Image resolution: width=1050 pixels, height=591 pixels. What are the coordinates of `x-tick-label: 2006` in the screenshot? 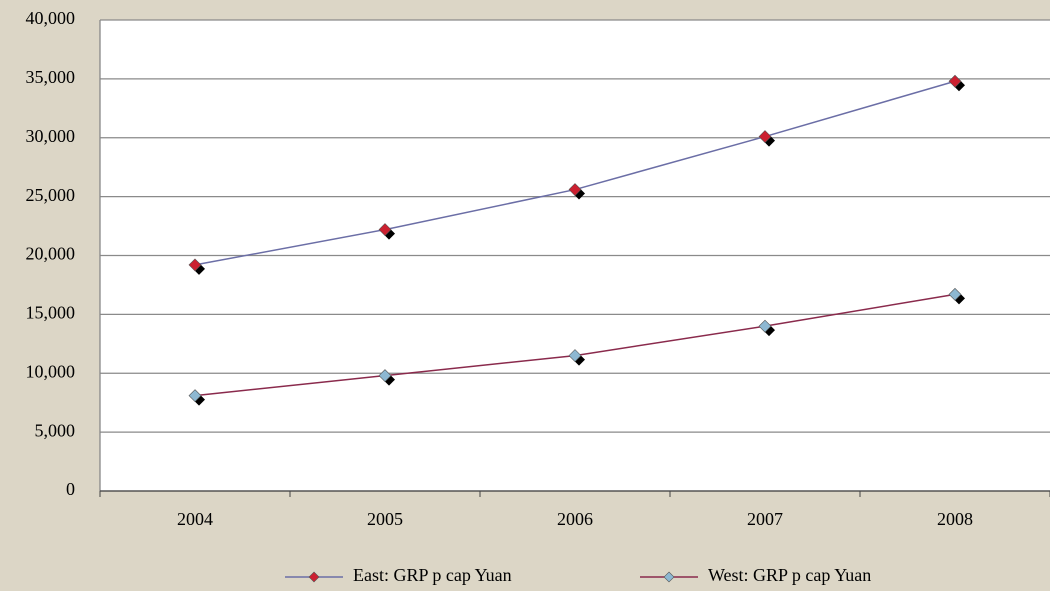 It's located at (575, 519).